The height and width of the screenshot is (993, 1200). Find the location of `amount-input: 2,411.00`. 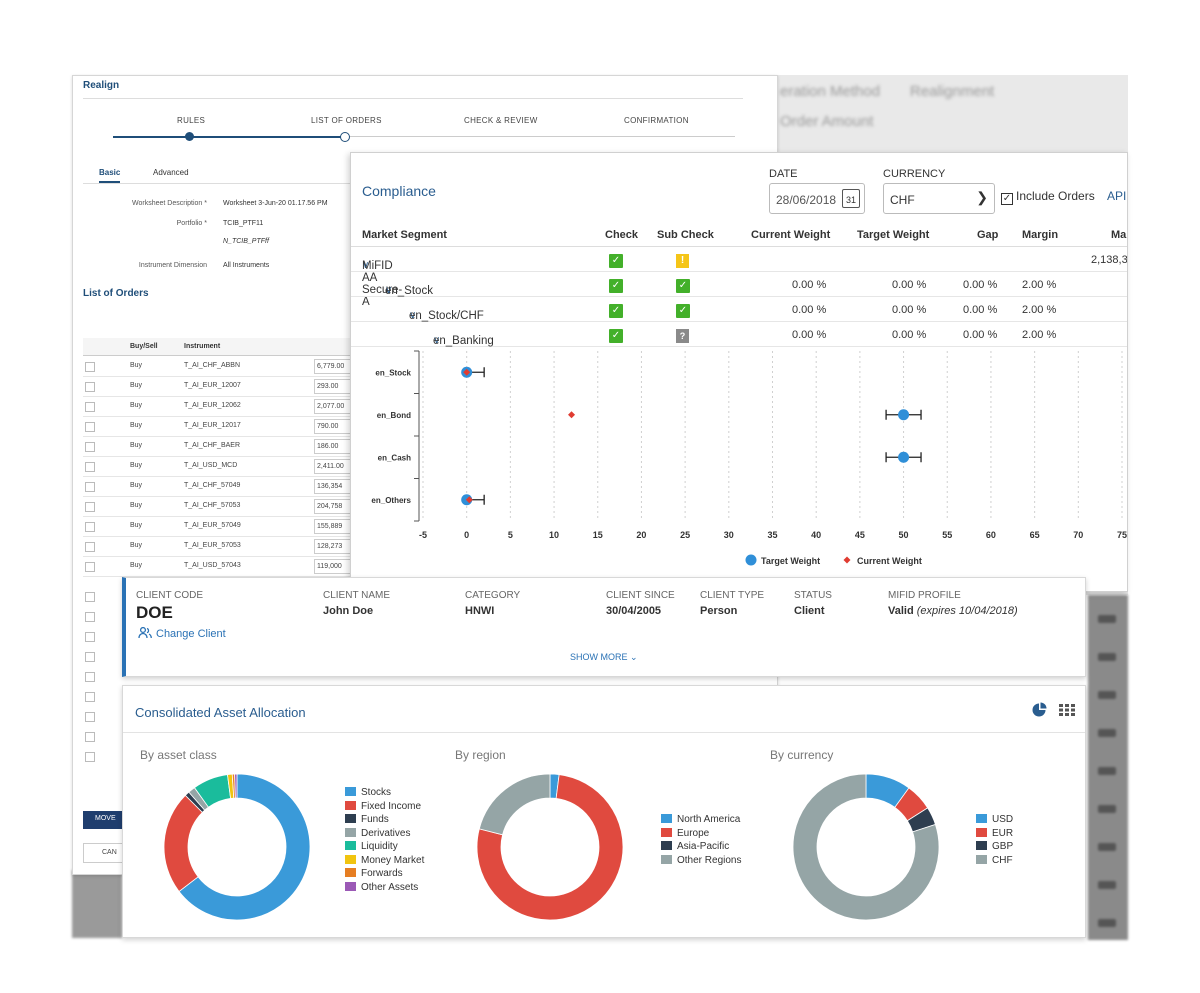

amount-input: 2,411.00 is located at coordinates (334, 466).